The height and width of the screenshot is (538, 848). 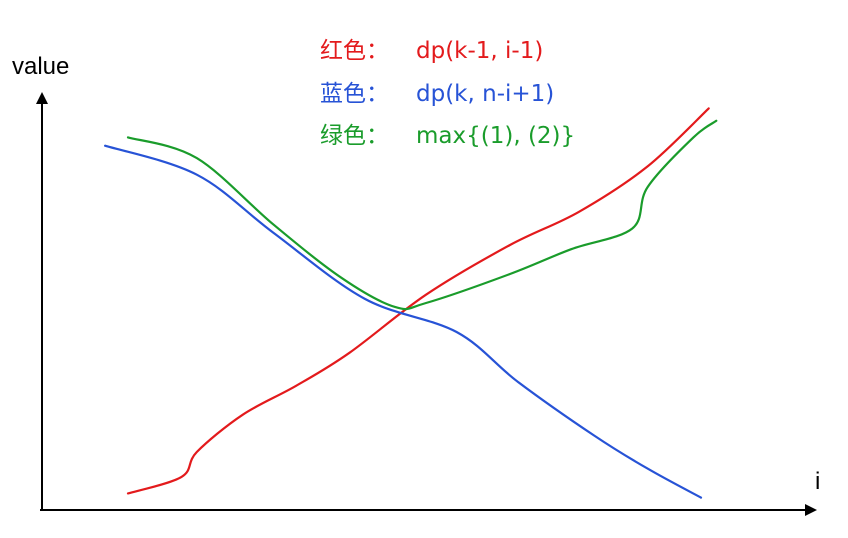 What do you see at coordinates (354, 136) in the screenshot?
I see `legend-green-name: 绿色：` at bounding box center [354, 136].